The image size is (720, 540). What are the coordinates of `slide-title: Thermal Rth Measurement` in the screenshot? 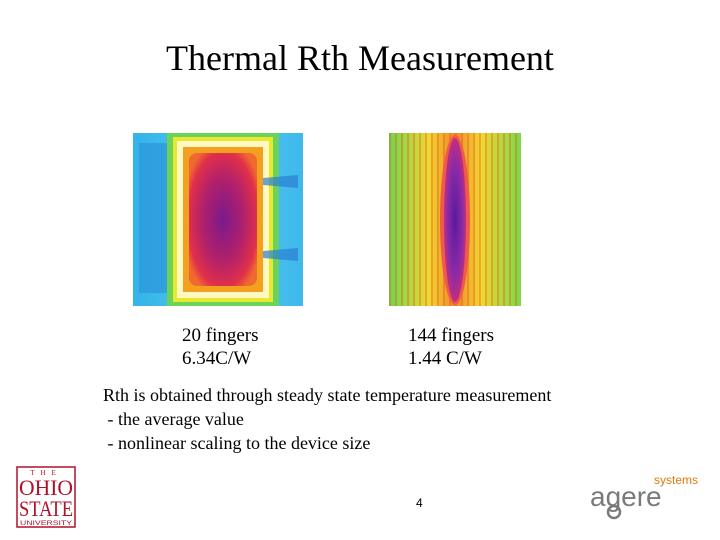 It's located at (360, 58).